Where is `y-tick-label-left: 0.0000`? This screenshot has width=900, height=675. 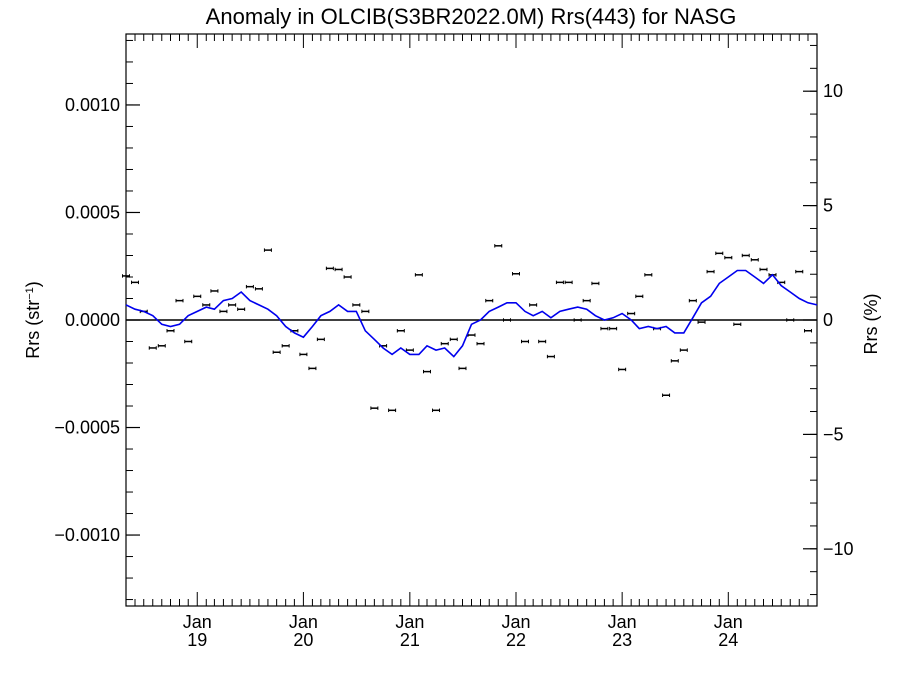
y-tick-label-left: 0.0000 is located at coordinates (92, 320).